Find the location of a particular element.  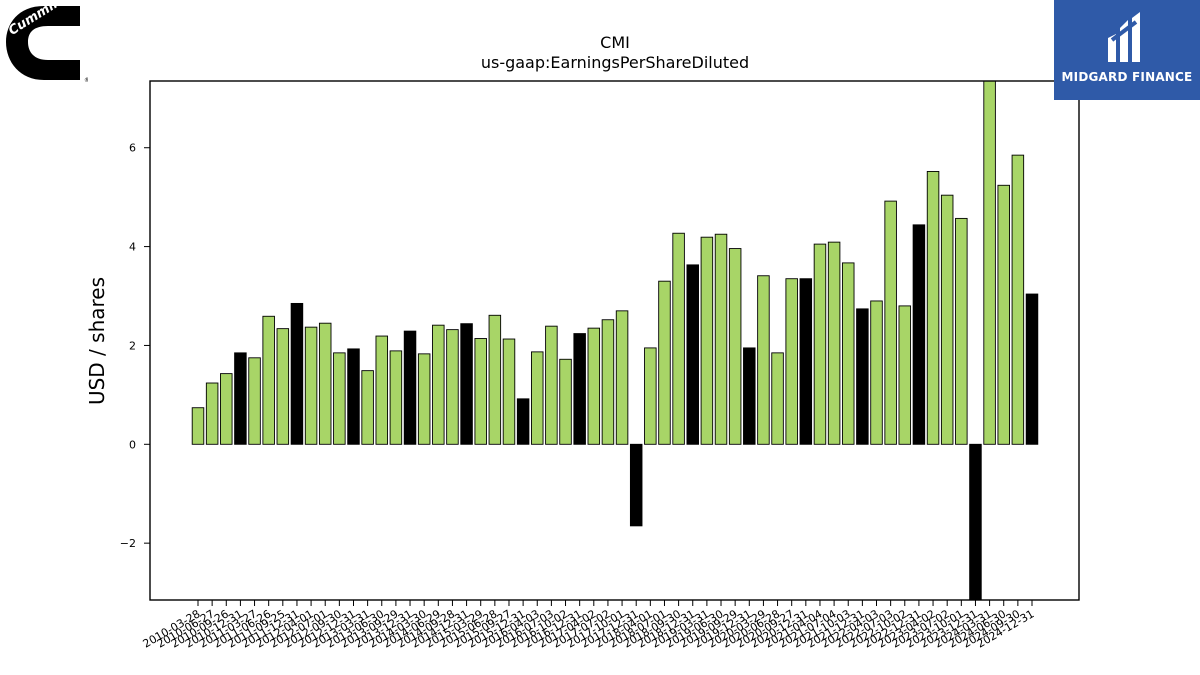

cummins-logo: ® Cummins is located at coordinates (47, 42).